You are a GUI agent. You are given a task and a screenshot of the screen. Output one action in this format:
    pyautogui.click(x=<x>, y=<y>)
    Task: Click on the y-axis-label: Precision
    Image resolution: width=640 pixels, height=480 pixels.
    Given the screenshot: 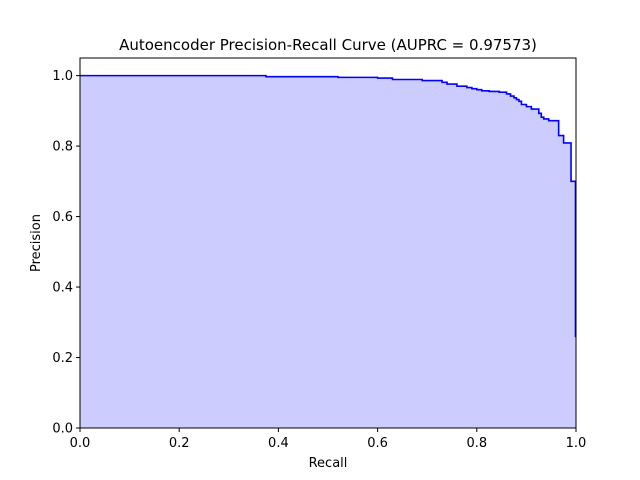 What is the action you would take?
    pyautogui.click(x=36, y=243)
    